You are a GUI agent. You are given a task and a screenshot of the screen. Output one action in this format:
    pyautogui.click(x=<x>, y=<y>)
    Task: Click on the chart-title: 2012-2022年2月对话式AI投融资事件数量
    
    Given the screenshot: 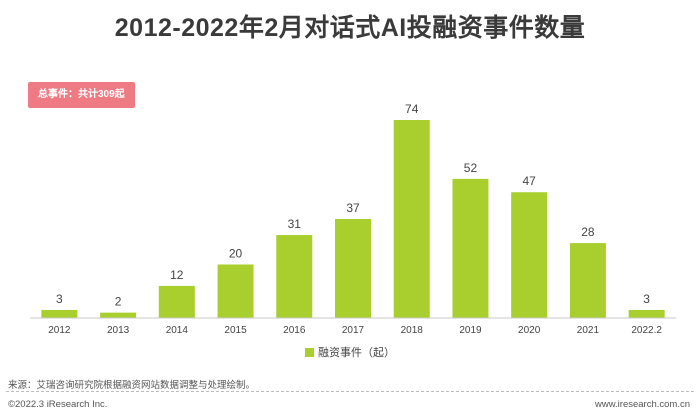 What is the action you would take?
    pyautogui.click(x=350, y=28)
    